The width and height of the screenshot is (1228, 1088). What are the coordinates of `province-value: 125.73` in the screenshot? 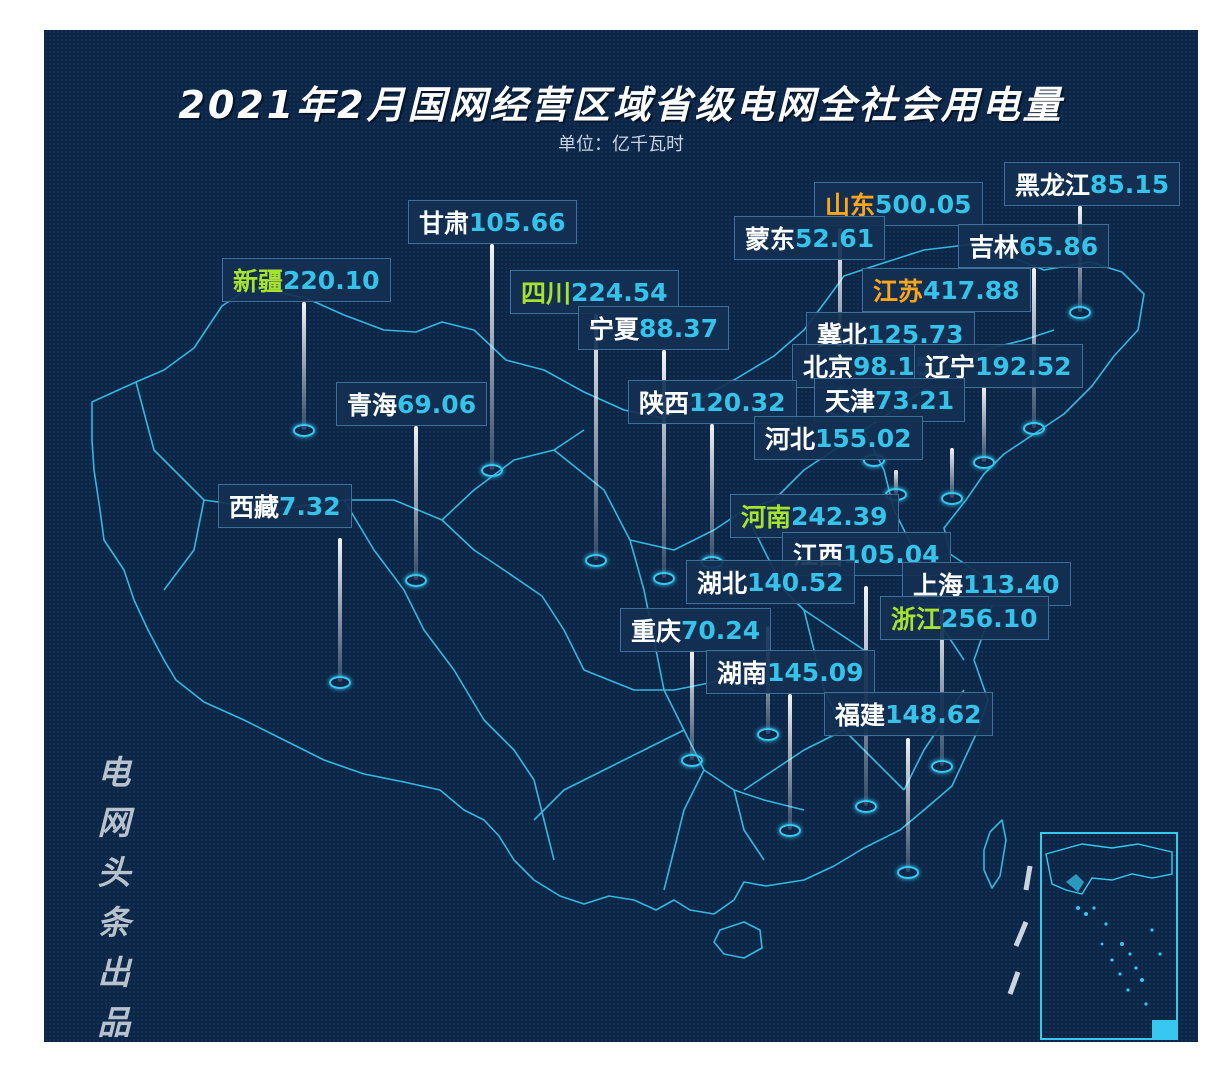 It's located at (915, 334).